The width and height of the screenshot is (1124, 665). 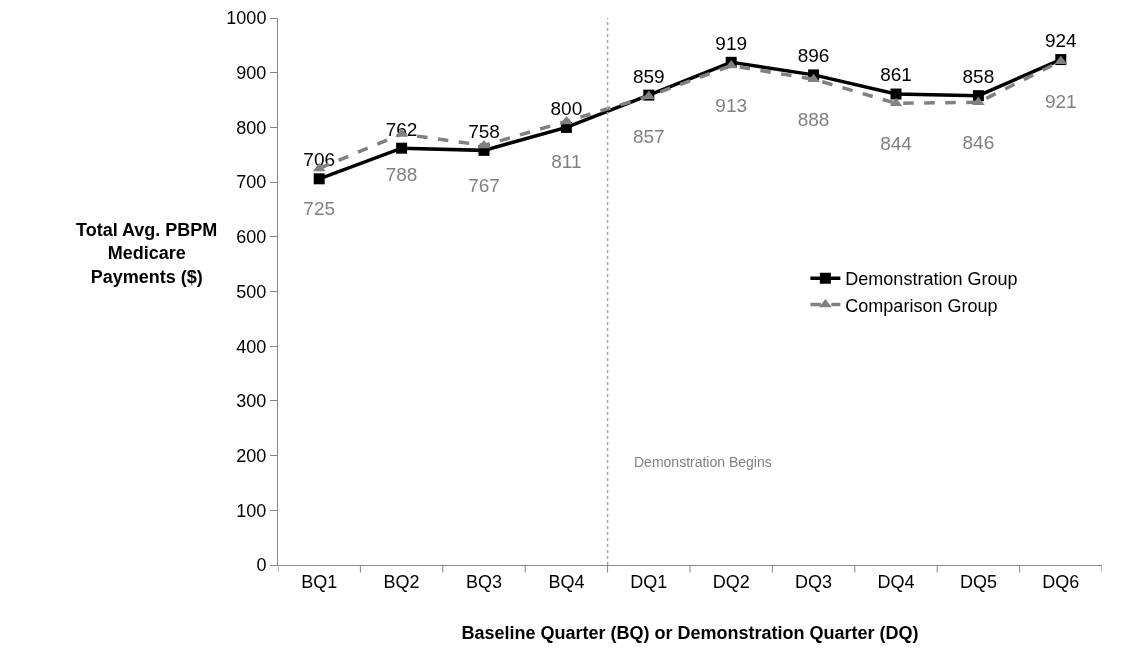 I want to click on x-tick-label: DQ5, so click(x=978, y=581).